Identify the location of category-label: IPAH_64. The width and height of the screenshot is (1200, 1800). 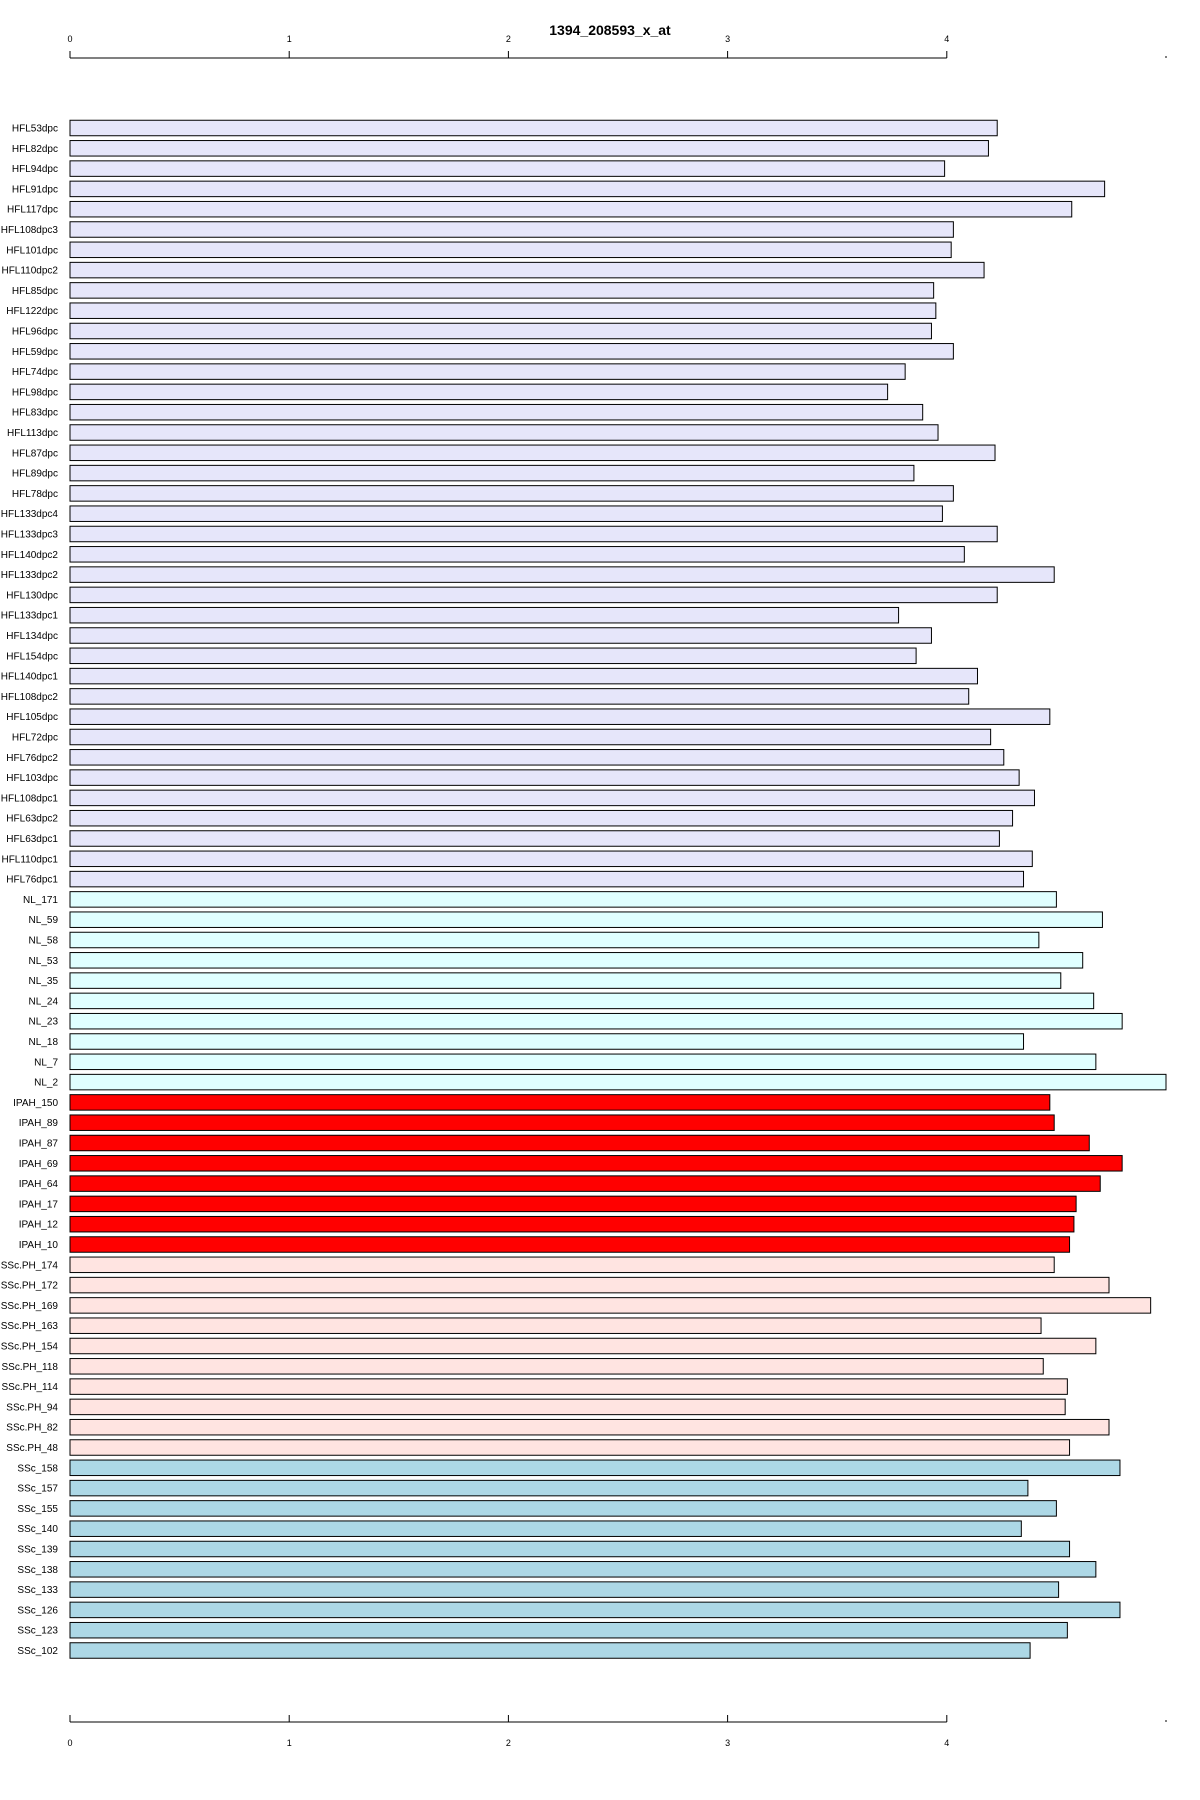
(39, 1184).